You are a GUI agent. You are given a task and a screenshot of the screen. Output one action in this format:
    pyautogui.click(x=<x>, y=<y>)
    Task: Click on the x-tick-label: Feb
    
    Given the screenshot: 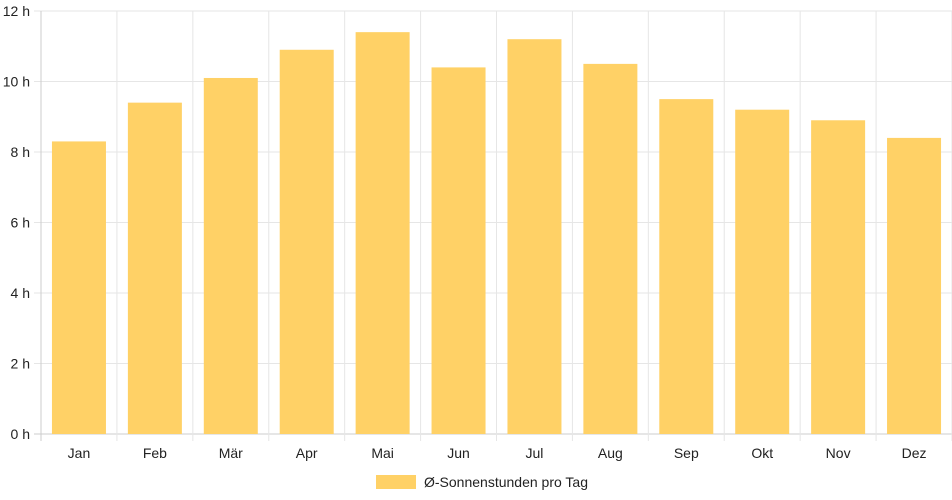 What is the action you would take?
    pyautogui.click(x=155, y=453)
    